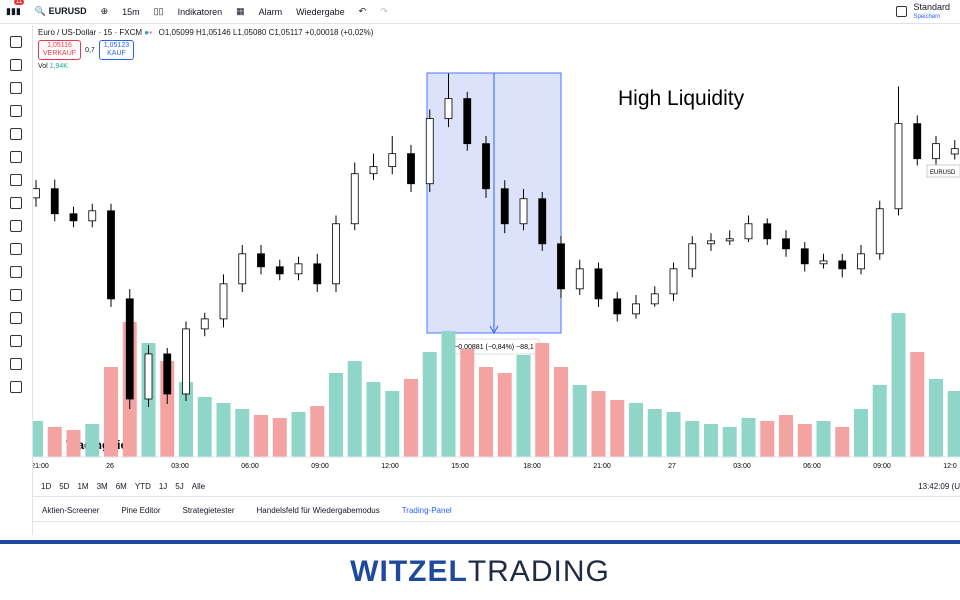 This screenshot has height=600, width=960. Describe the element at coordinates (250, 466) in the screenshot. I see `time-label: 06:00` at that location.